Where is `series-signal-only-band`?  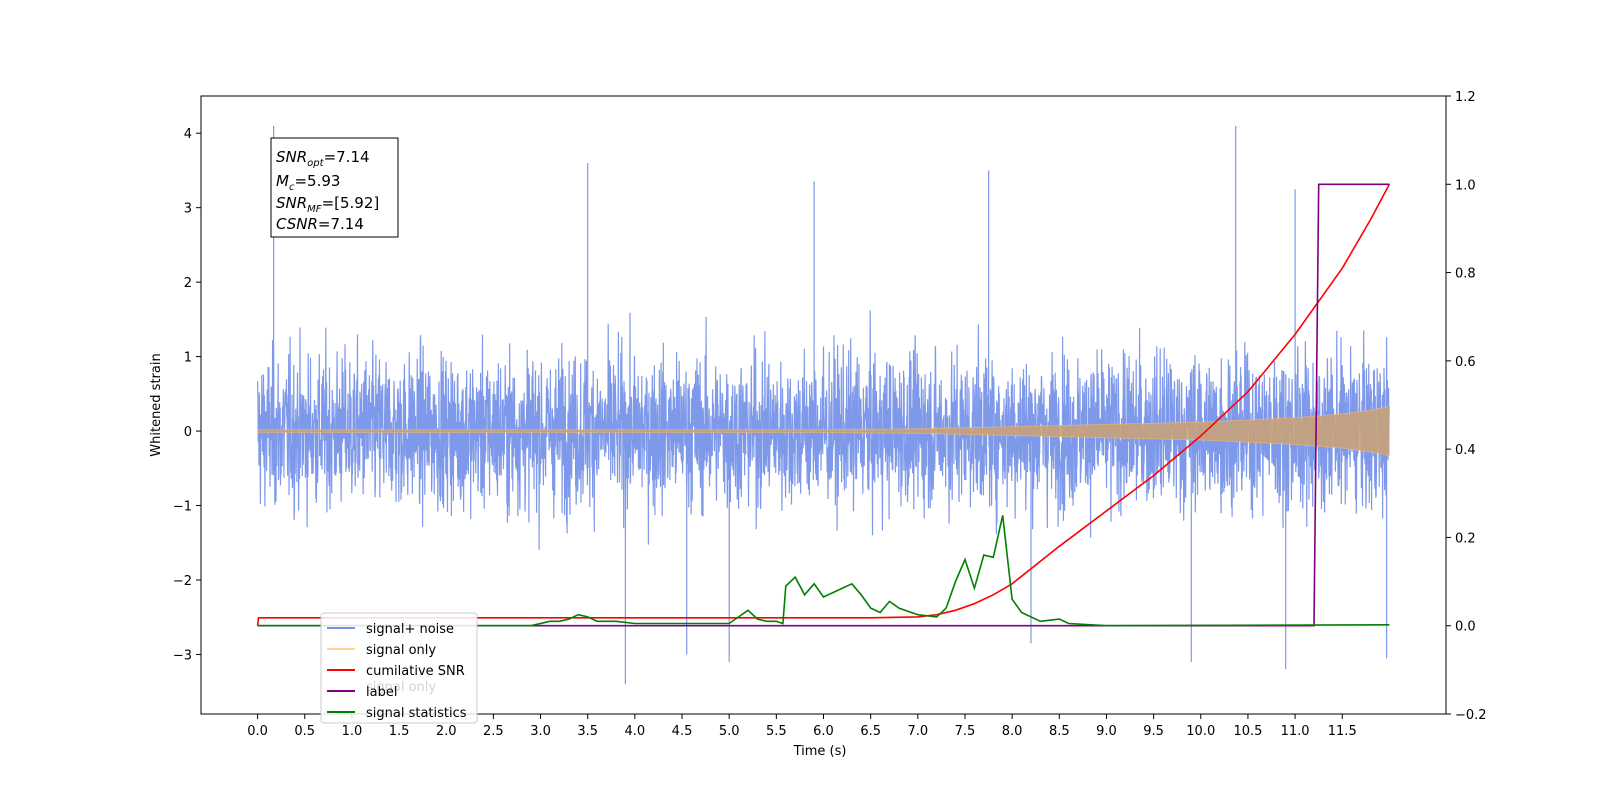
series-signal-only-band is located at coordinates (823, 431).